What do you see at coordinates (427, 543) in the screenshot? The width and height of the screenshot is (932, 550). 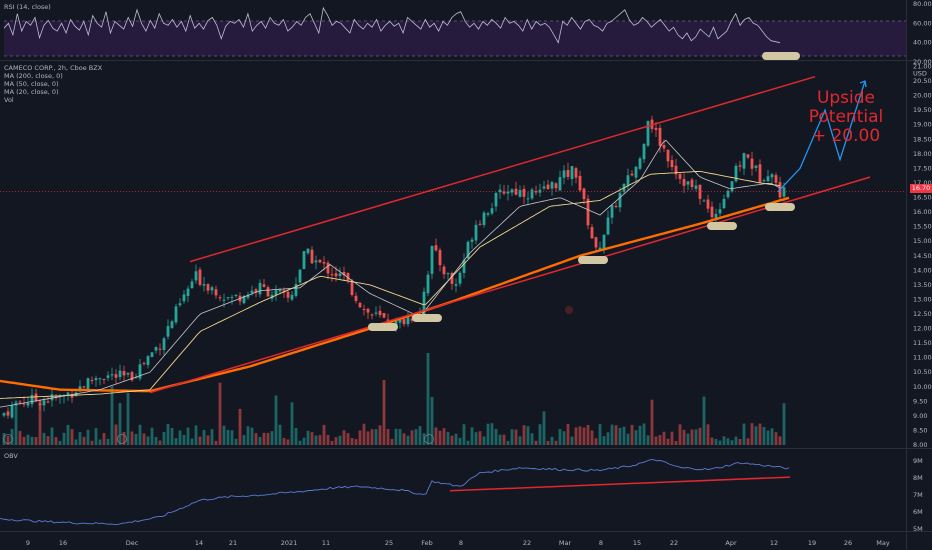 I see `time-tick-label: Feb` at bounding box center [427, 543].